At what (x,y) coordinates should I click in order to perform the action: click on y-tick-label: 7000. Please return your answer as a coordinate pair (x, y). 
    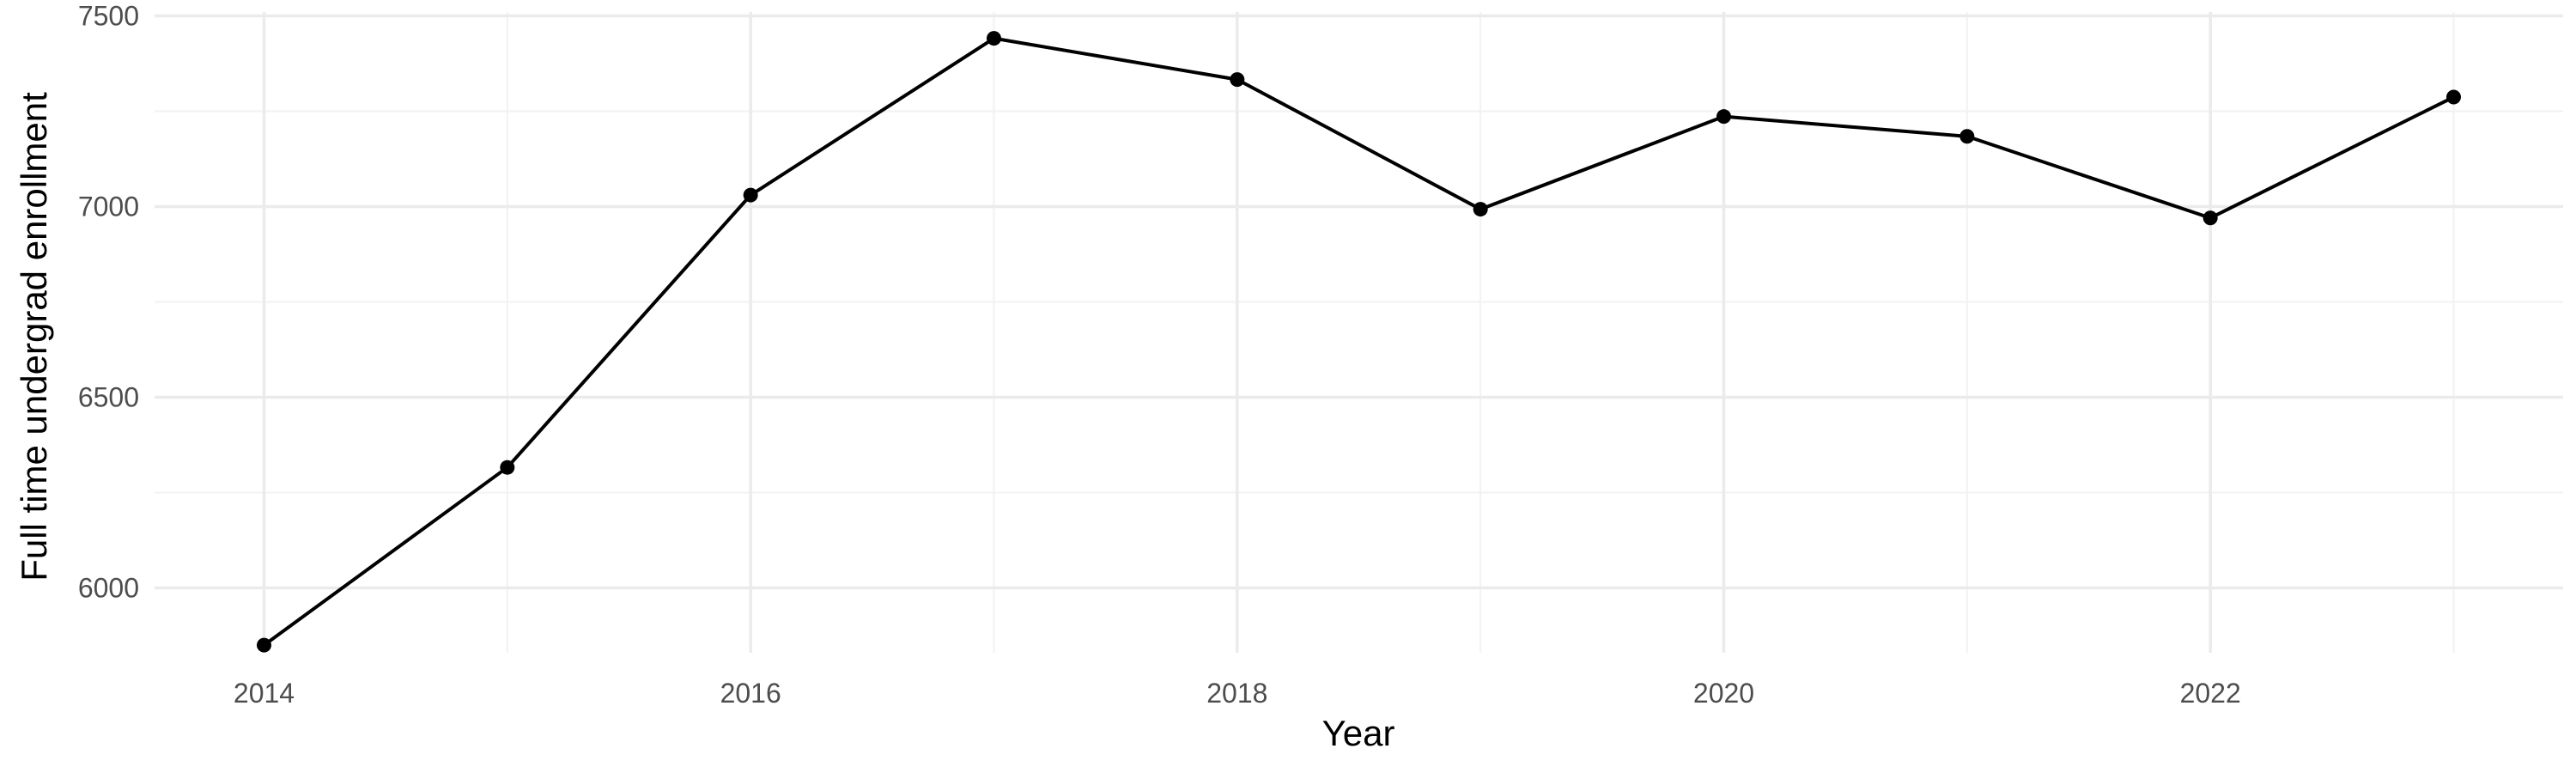
    Looking at the image, I should click on (109, 207).